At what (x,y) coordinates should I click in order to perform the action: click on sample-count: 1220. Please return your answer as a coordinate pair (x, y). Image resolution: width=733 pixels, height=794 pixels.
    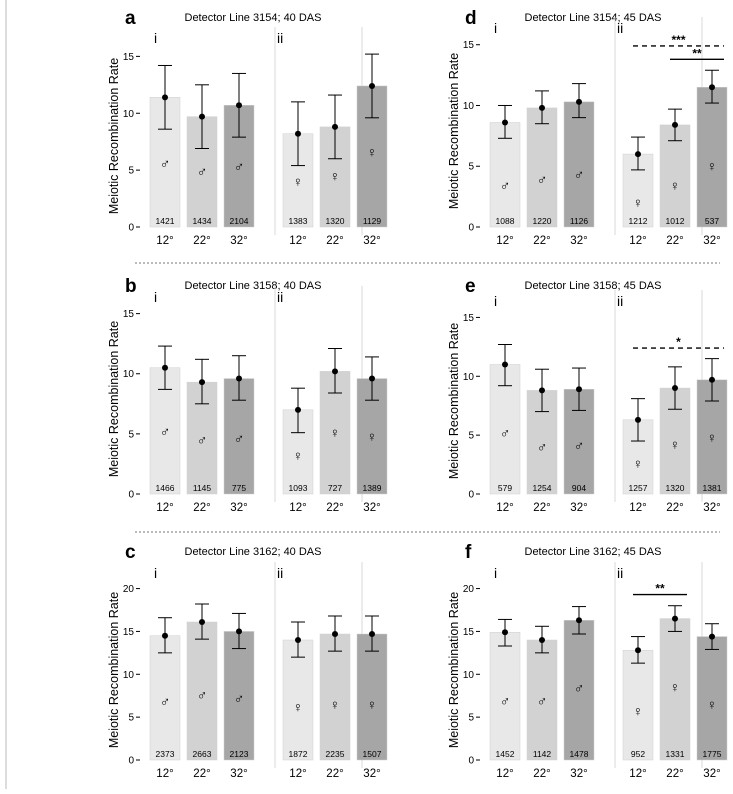
    Looking at the image, I should click on (542, 221).